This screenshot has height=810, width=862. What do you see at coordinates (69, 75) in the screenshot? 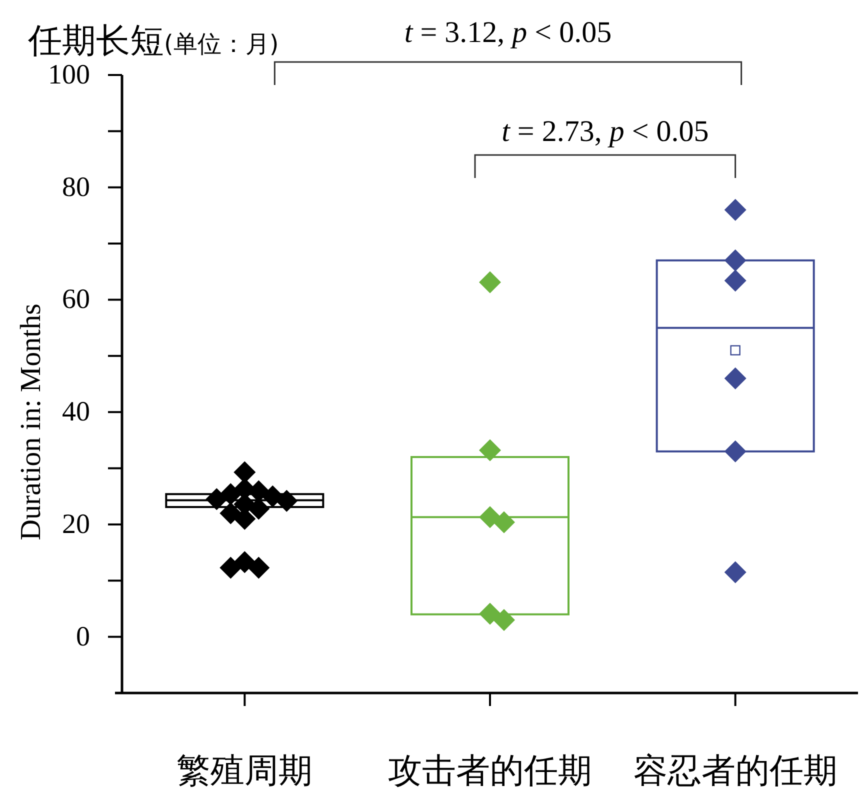
I see `y-tick-label: 100` at bounding box center [69, 75].